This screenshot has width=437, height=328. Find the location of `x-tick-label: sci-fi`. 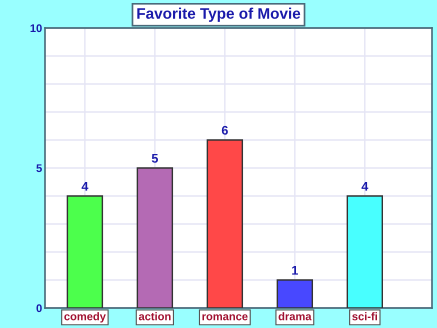

x-tick-label: sci-fi is located at coordinates (364, 316).